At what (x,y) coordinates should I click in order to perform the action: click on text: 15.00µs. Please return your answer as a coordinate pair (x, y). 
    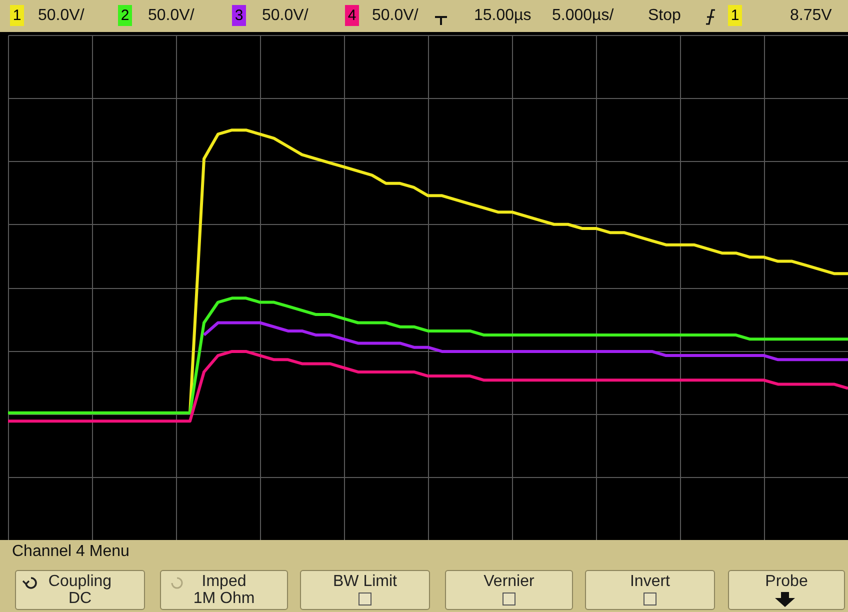
    Looking at the image, I should click on (503, 16).